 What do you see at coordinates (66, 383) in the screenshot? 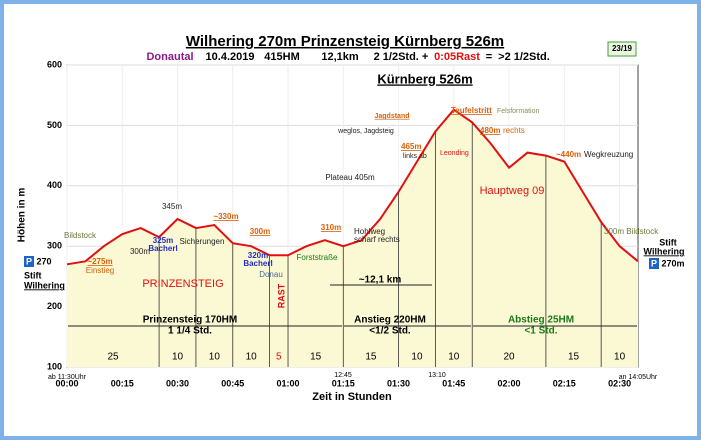
I see `x-tick-label: 00:00` at bounding box center [66, 383].